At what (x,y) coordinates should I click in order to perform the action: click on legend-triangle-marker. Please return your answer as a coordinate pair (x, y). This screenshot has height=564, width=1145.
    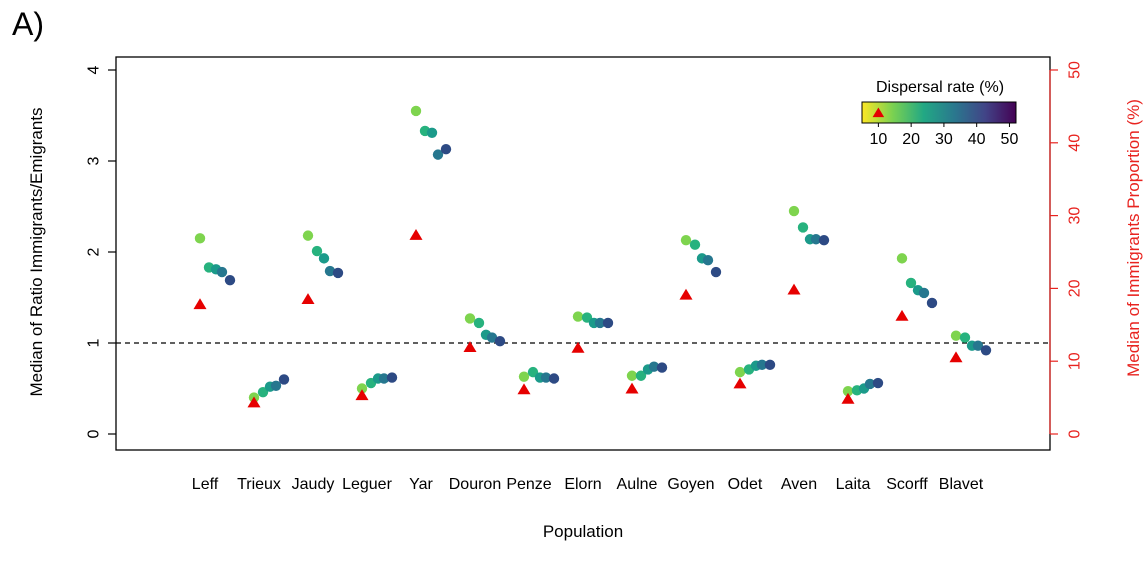
    Looking at the image, I should click on (878, 112).